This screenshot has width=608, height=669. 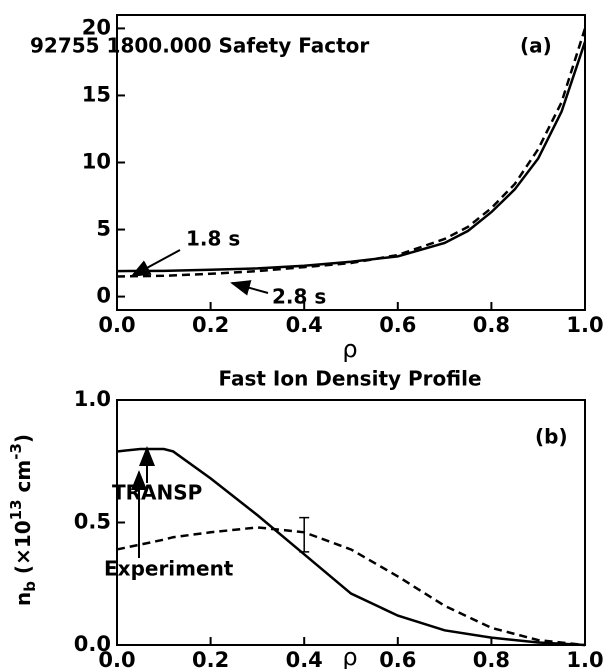 What do you see at coordinates (213, 239) in the screenshot?
I see `annotation: 1.8 s` at bounding box center [213, 239].